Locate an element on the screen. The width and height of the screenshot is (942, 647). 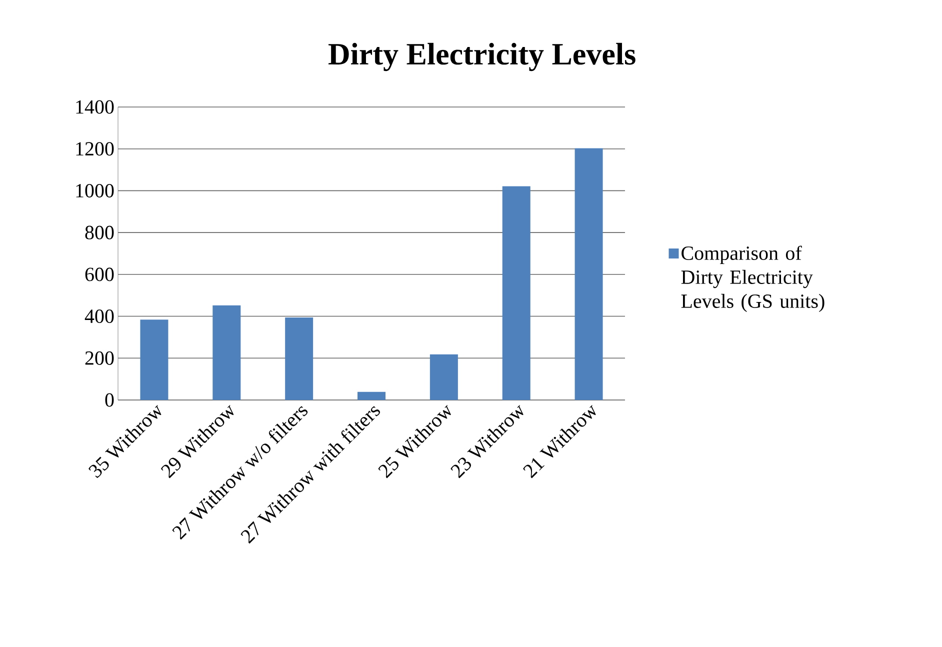
legend-label: Comparison of Dirty Electricity Levels (GS units) is located at coordinates (752, 279).